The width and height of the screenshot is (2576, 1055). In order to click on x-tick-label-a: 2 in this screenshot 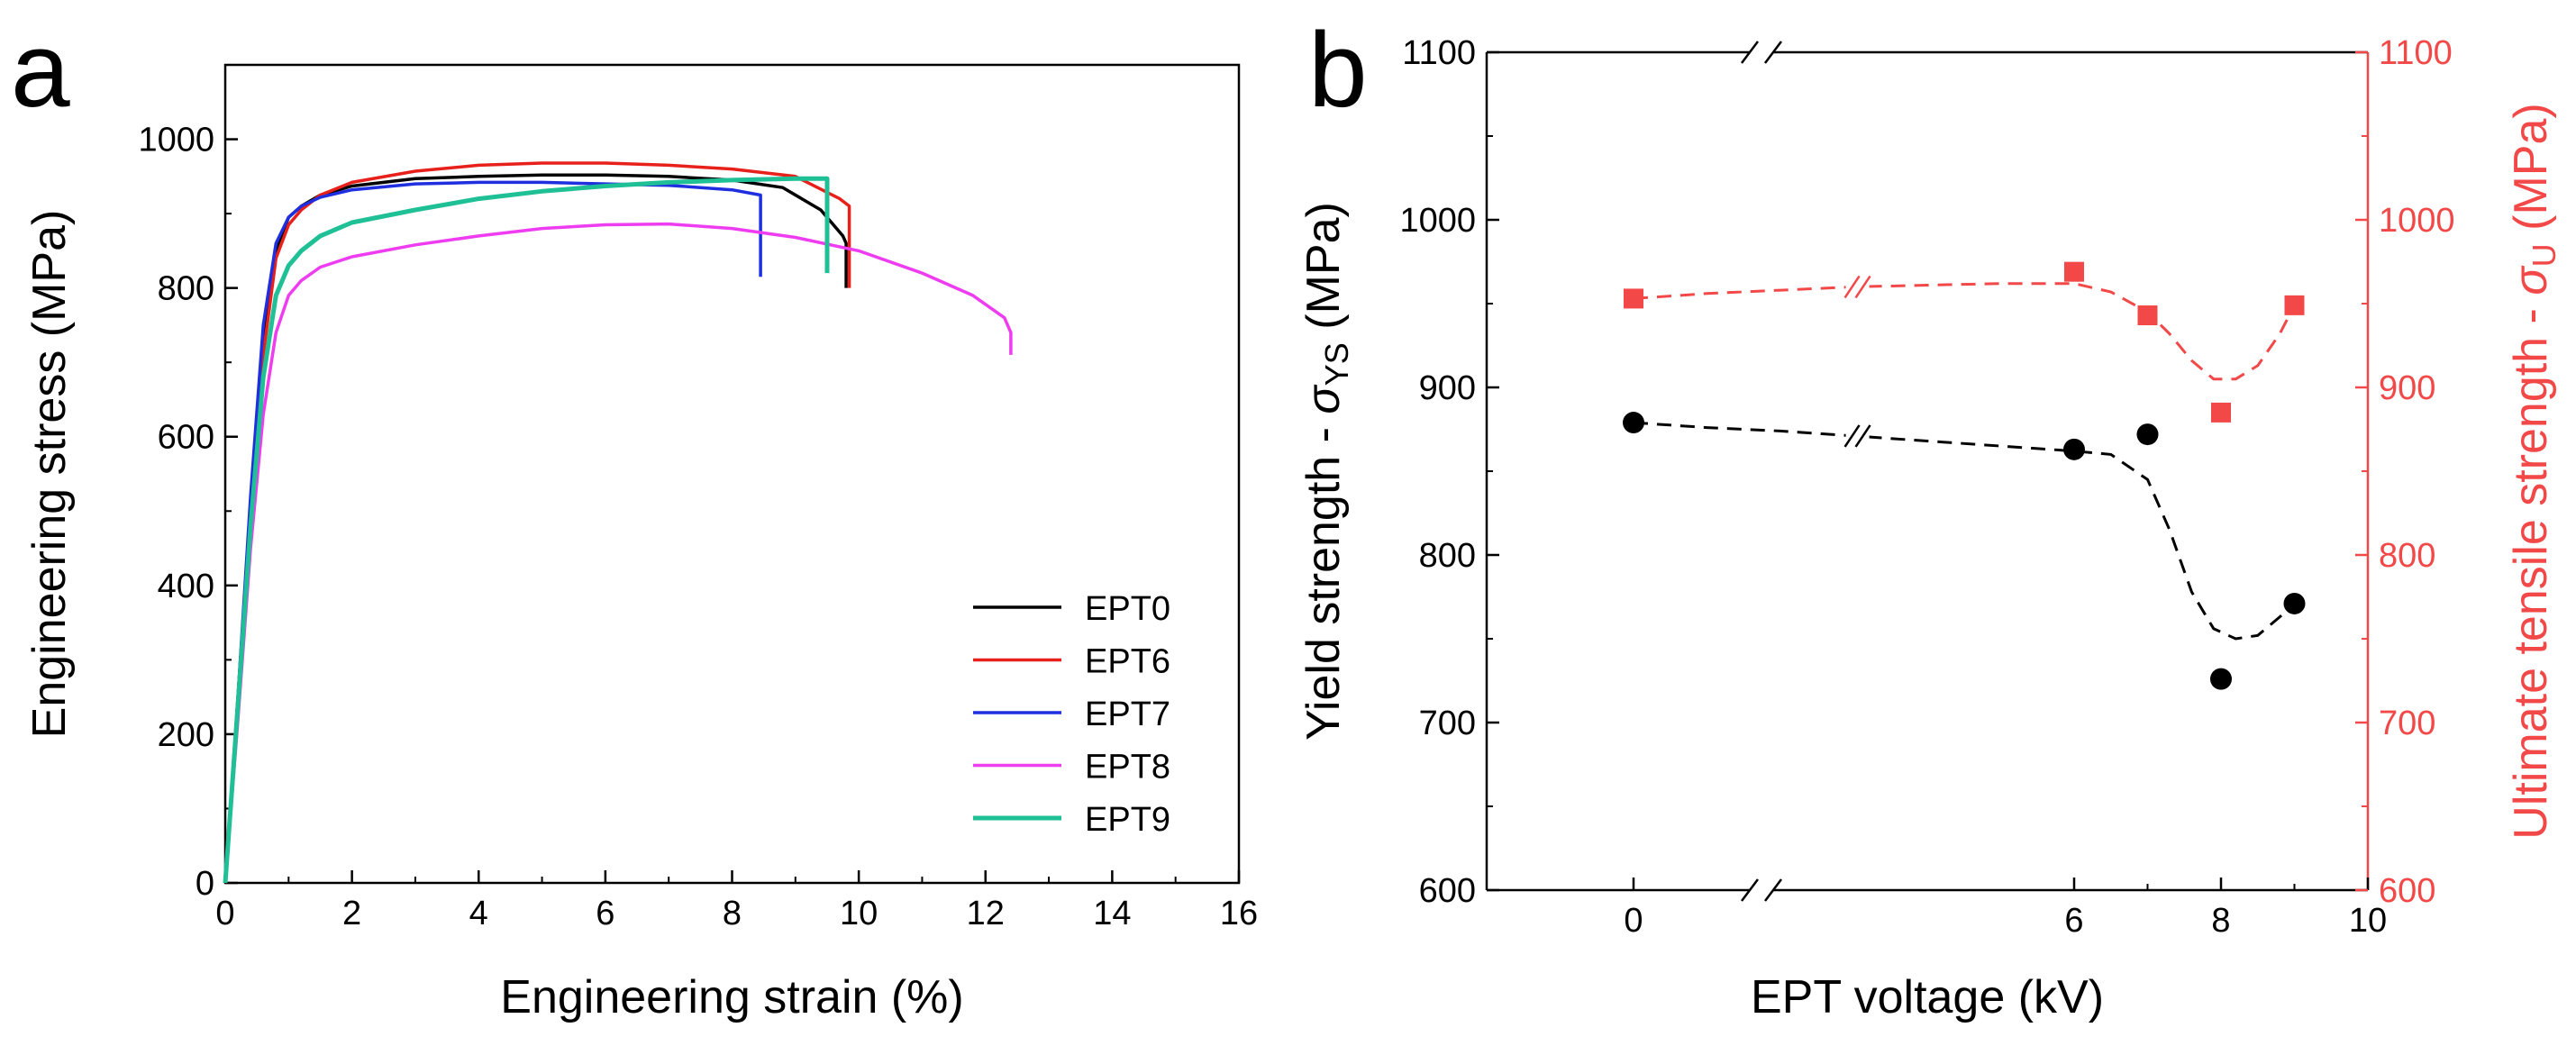, I will do `click(351, 913)`.